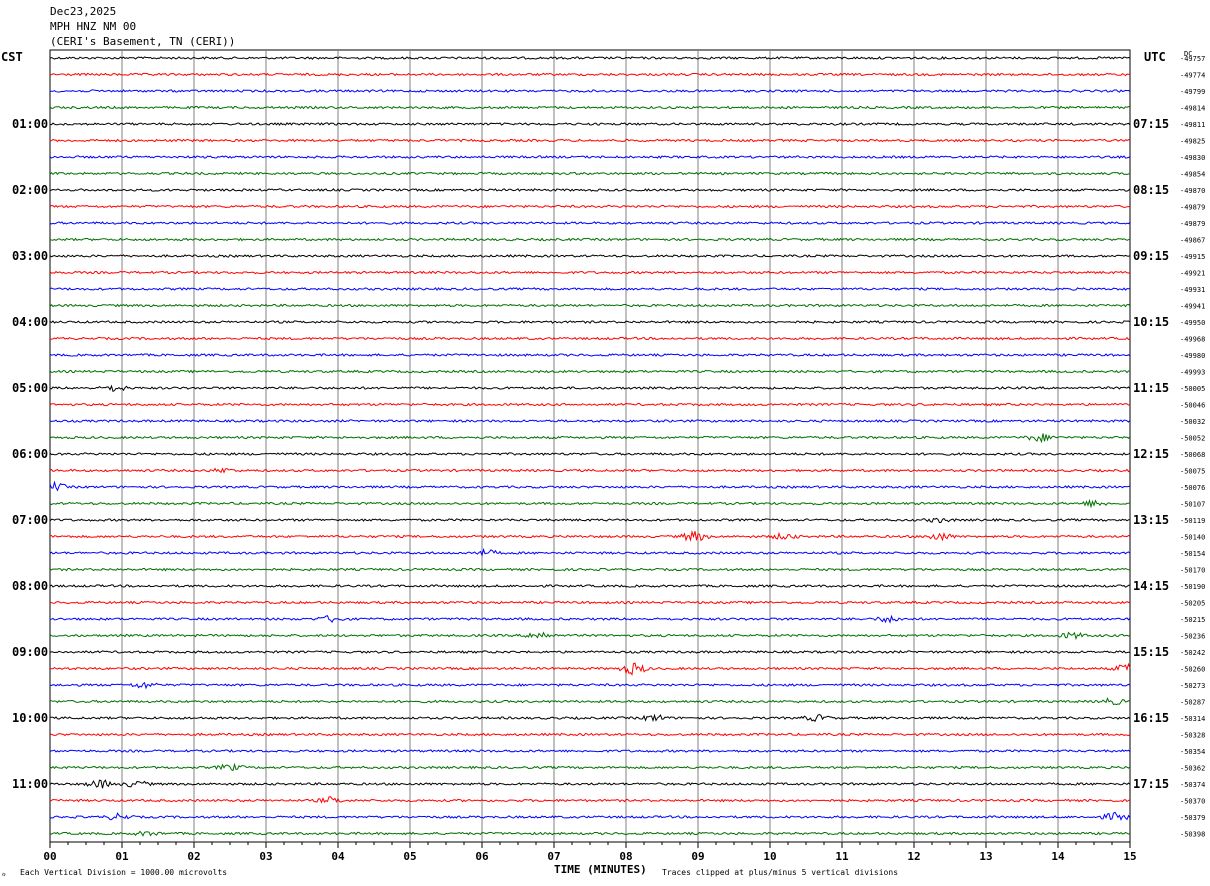  I want to click on right-hour-label: 10:15, so click(1151, 322).